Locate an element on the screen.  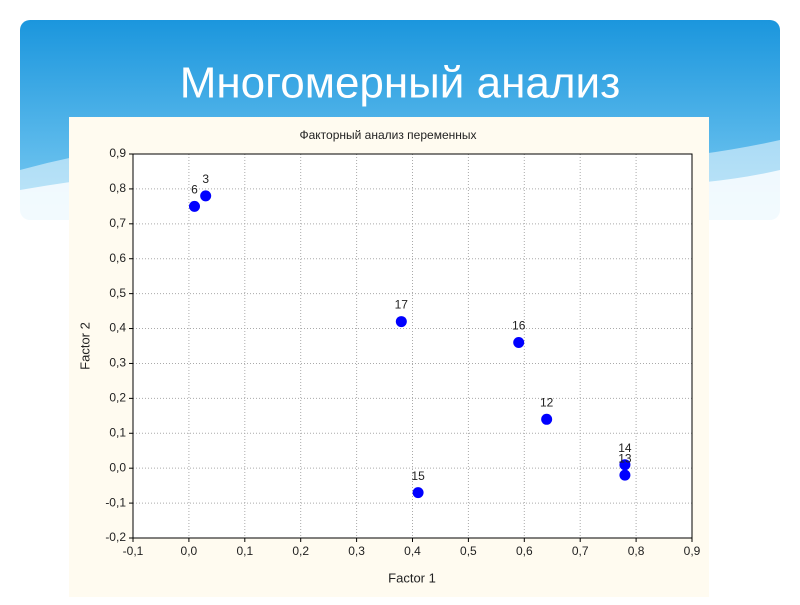
y-tick-label: 0,7 is located at coordinates (117, 223).